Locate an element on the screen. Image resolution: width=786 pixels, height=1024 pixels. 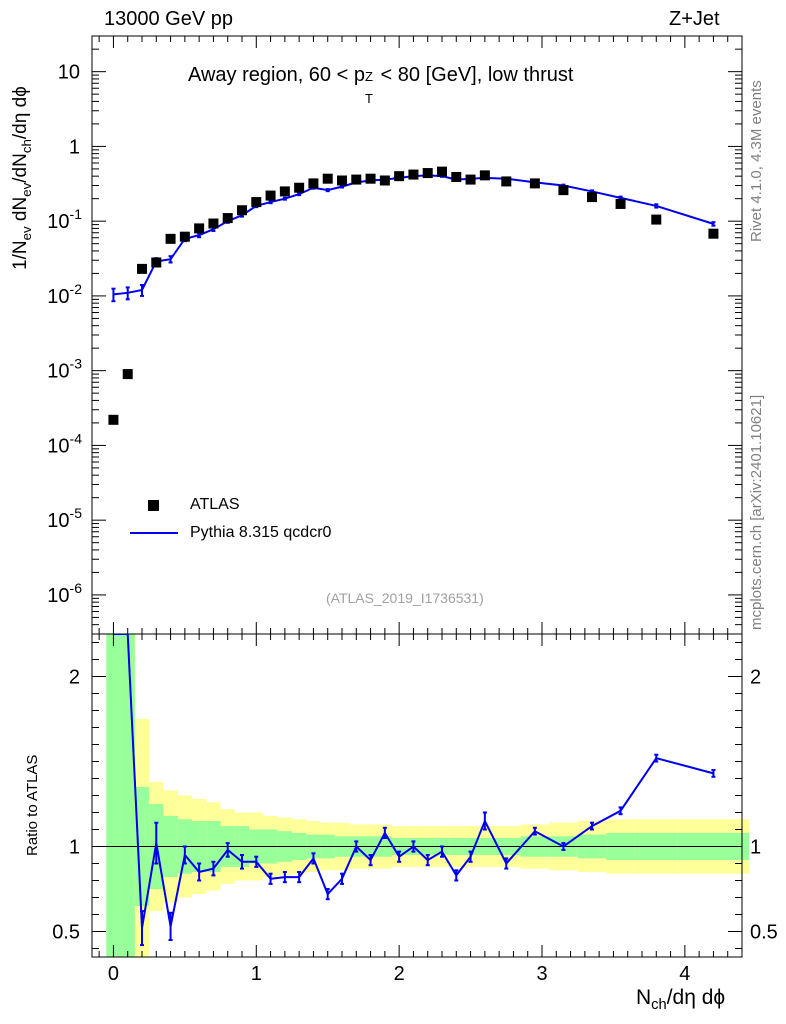
mc-line is located at coordinates (413, 235).